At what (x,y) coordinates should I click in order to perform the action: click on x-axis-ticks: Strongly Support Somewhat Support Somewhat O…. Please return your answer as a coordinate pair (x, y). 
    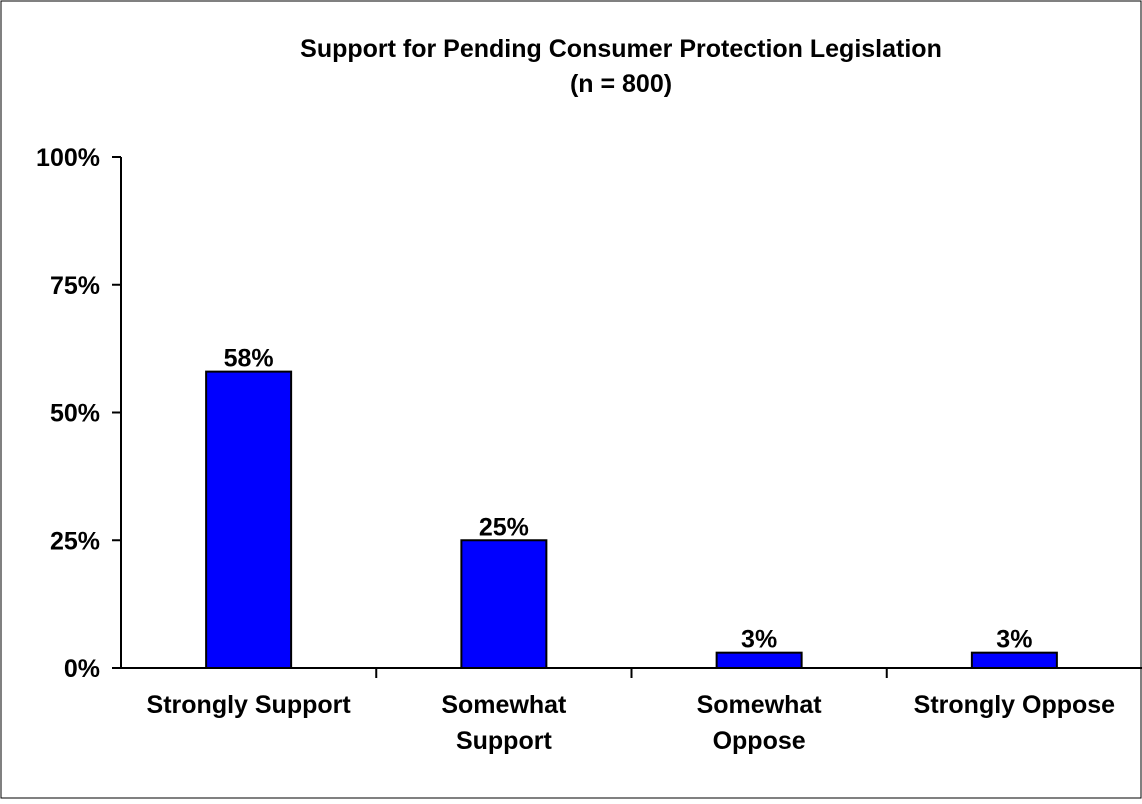
    Looking at the image, I should click on (631, 711).